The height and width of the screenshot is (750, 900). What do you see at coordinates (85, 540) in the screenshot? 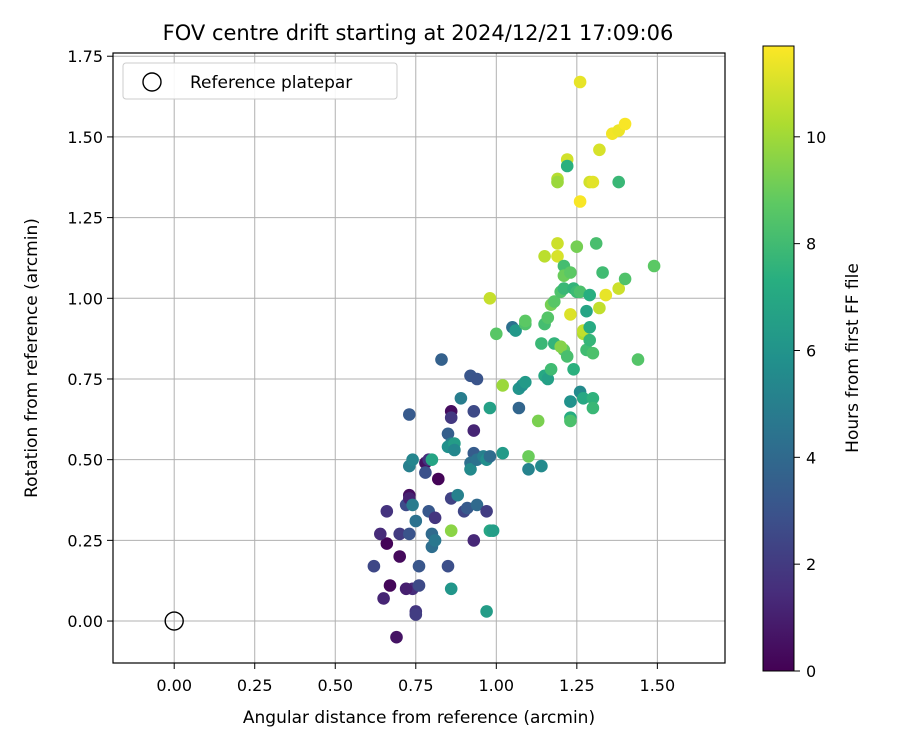
I see `y-tick-label: 0.25` at bounding box center [85, 540].